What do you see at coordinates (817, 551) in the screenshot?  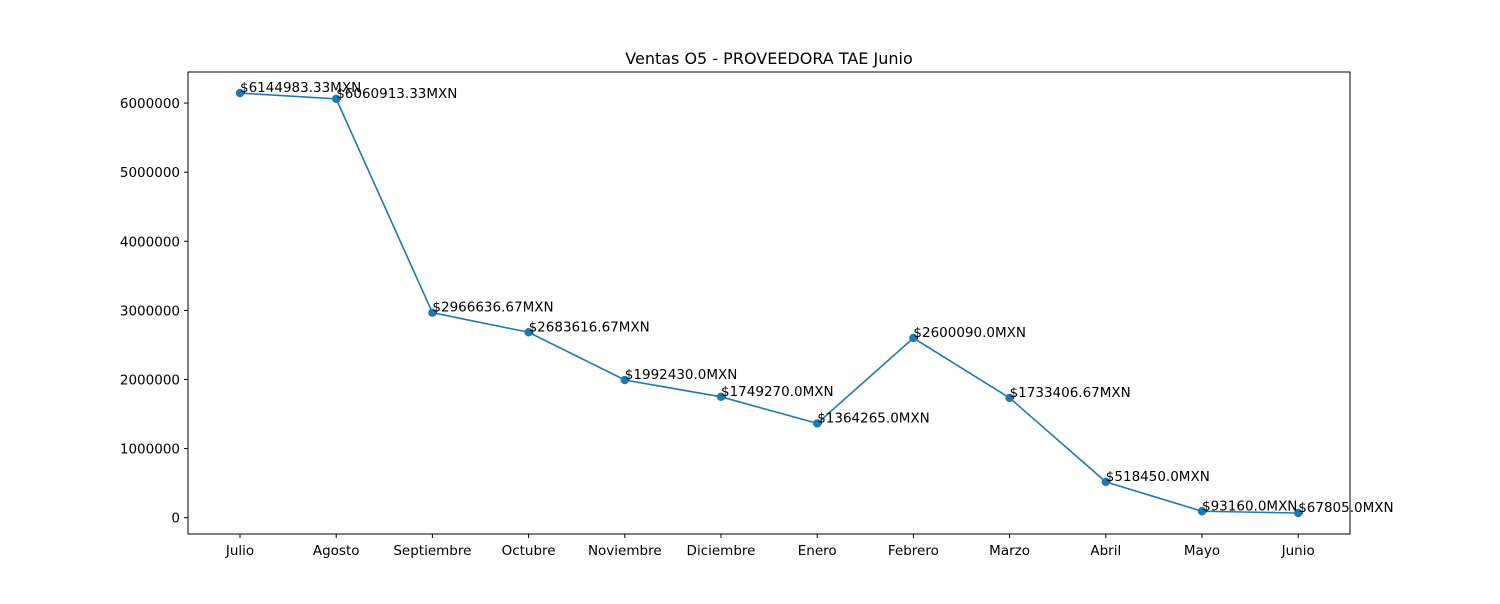 I see `x-tick-label: Enero` at bounding box center [817, 551].